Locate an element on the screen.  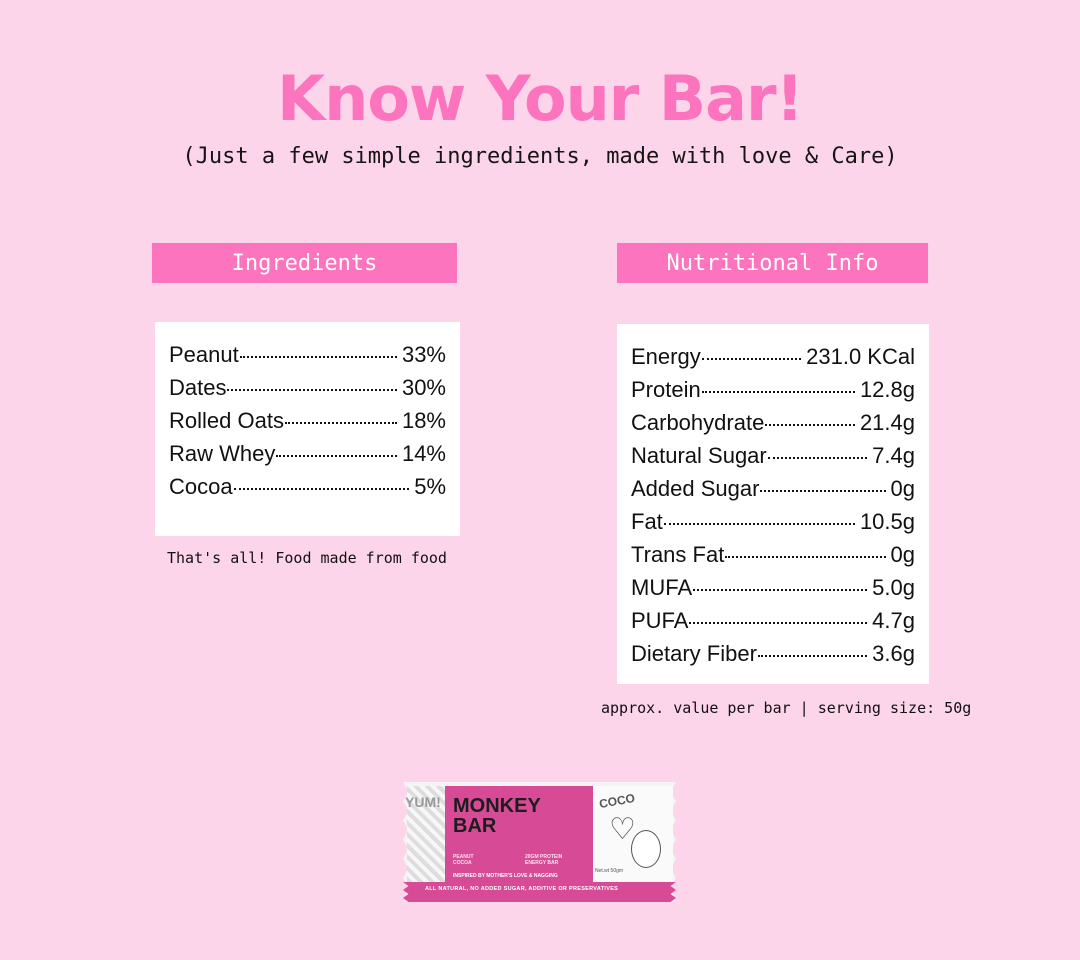
package-brand-logo: MONKEY BAR is located at coordinates (497, 816).